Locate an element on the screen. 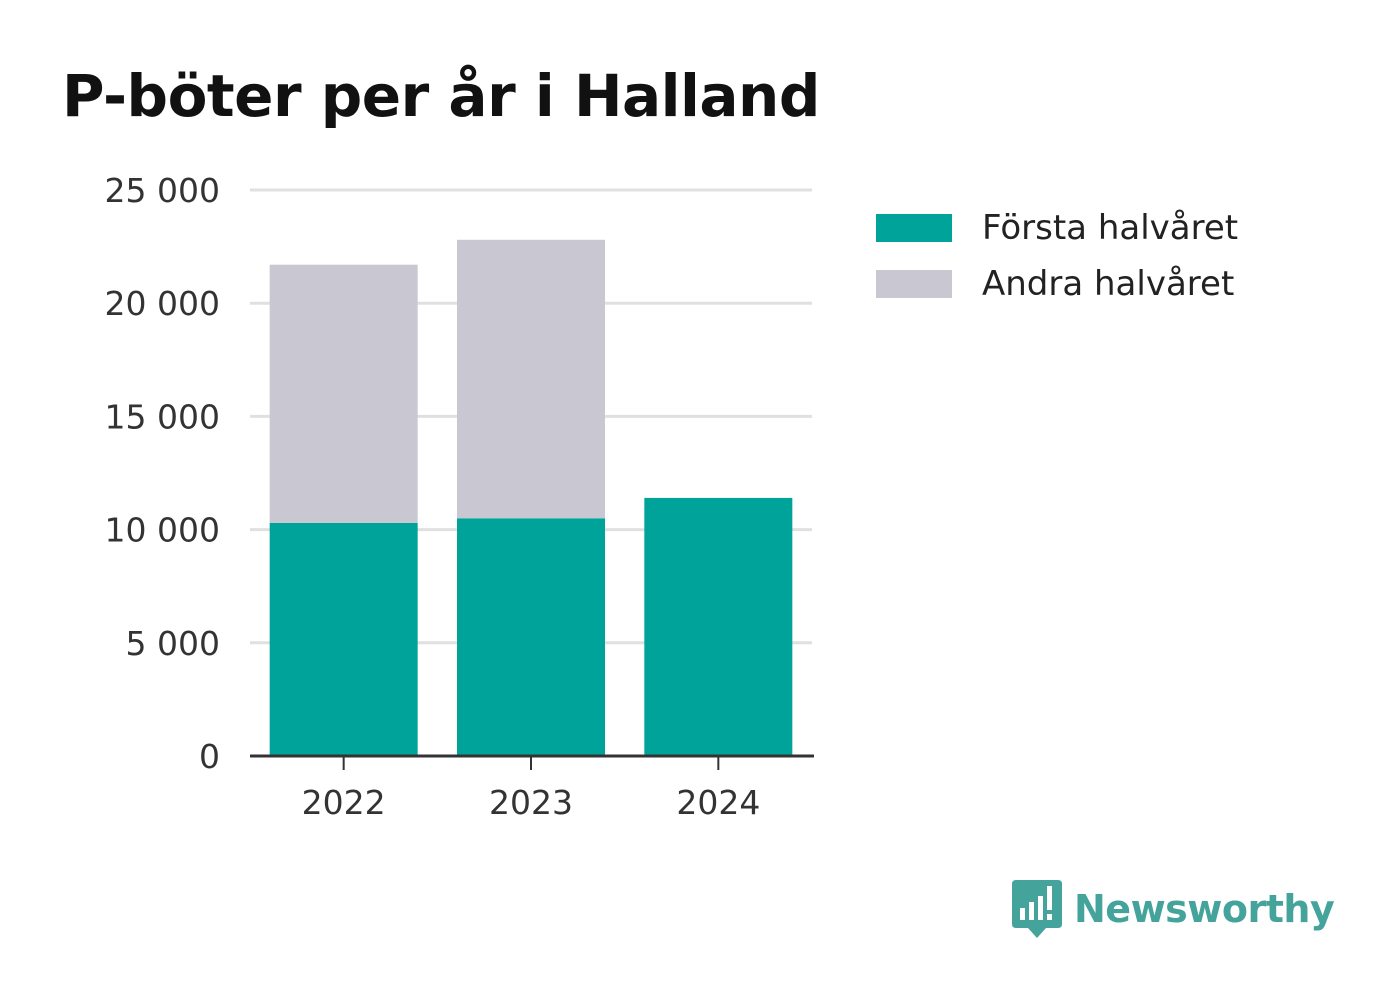  x-tick-label: 2024 is located at coordinates (718, 802).